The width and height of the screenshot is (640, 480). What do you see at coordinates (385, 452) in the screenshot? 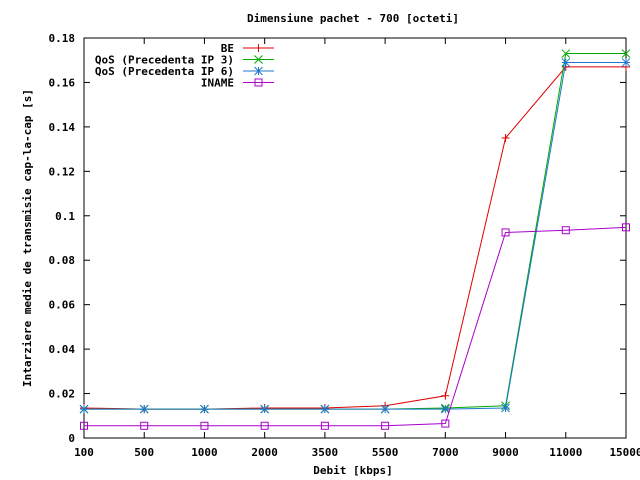
I see `x-tick-label: 5500` at bounding box center [385, 452].